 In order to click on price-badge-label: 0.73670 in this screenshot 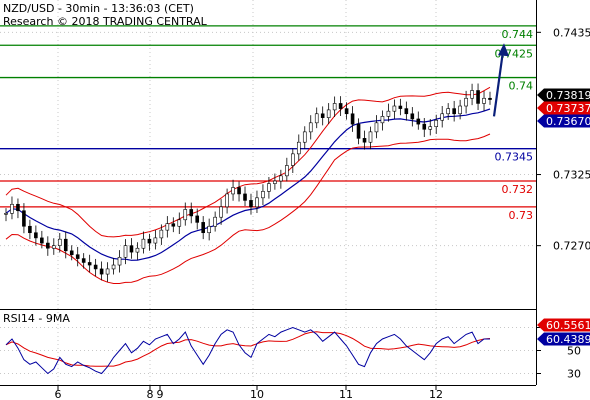, I will do `click(568, 121)`.